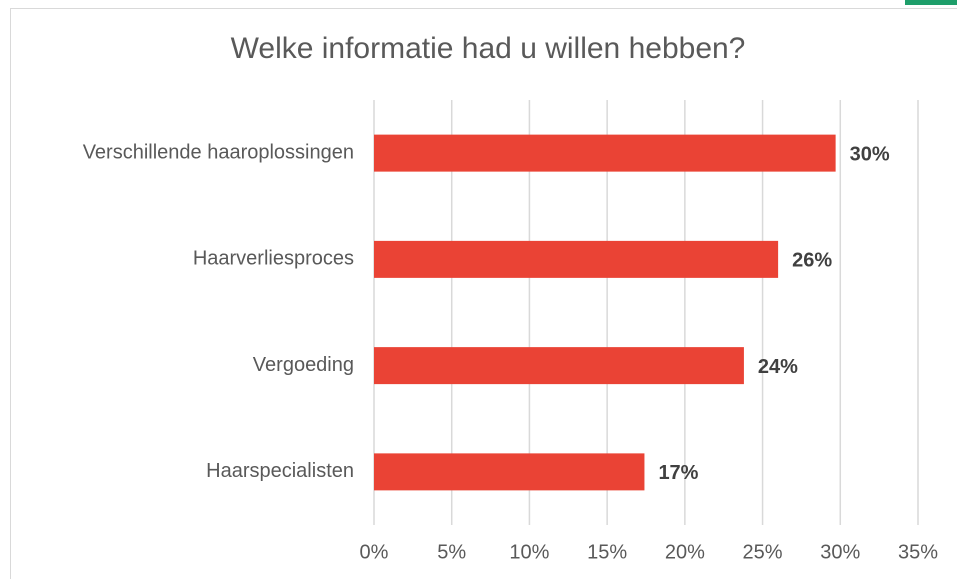 This screenshot has width=957, height=584. I want to click on corner-accent, so click(931, 2).